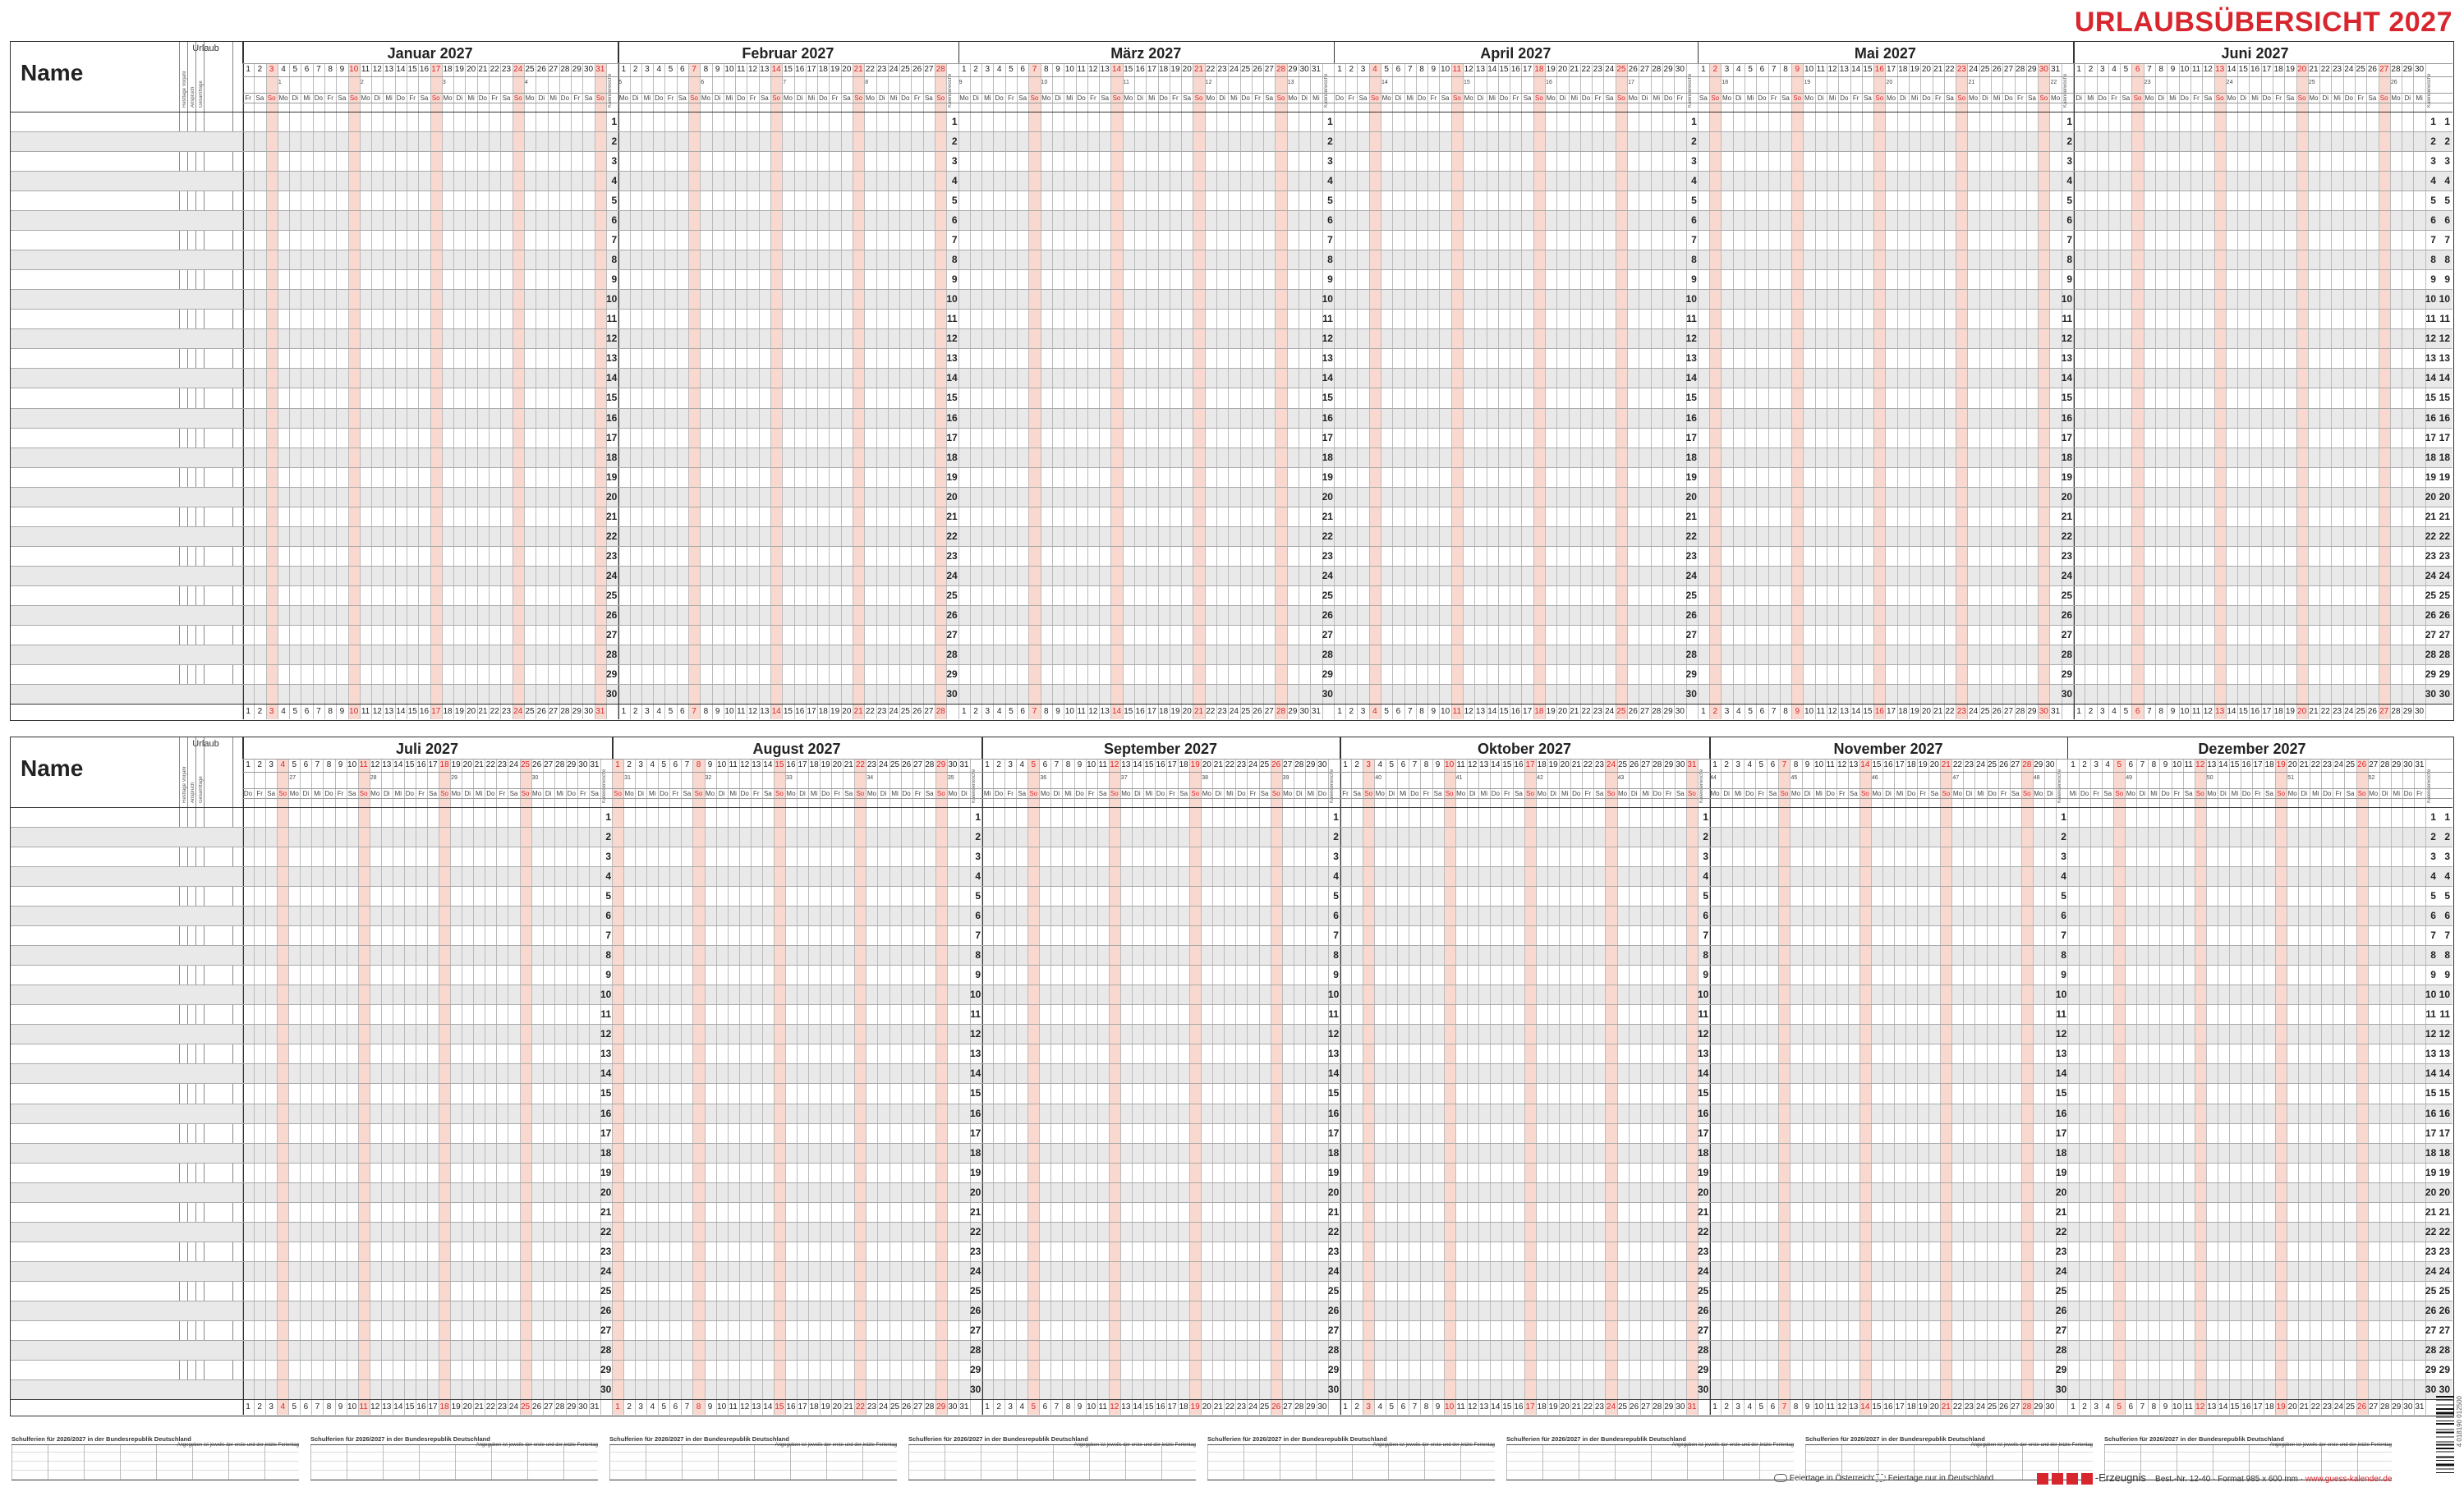  What do you see at coordinates (2015, 764) in the screenshot?
I see `day-number: 27` at bounding box center [2015, 764].